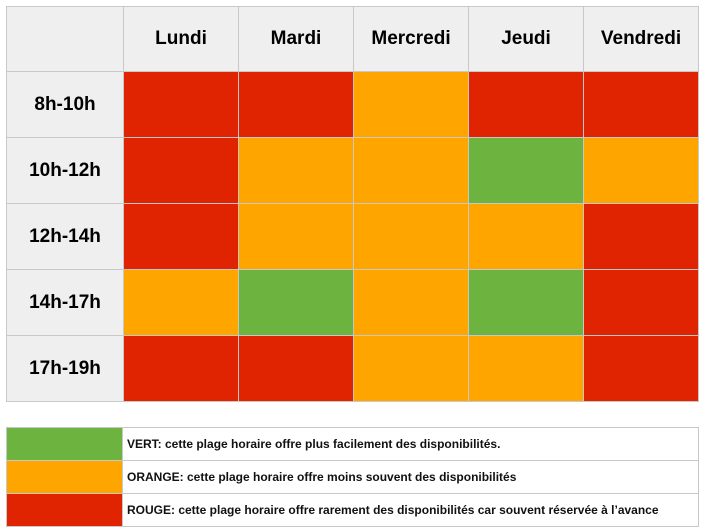  What do you see at coordinates (65, 302) in the screenshot?
I see `time-slot-label: 14h-17h` at bounding box center [65, 302].